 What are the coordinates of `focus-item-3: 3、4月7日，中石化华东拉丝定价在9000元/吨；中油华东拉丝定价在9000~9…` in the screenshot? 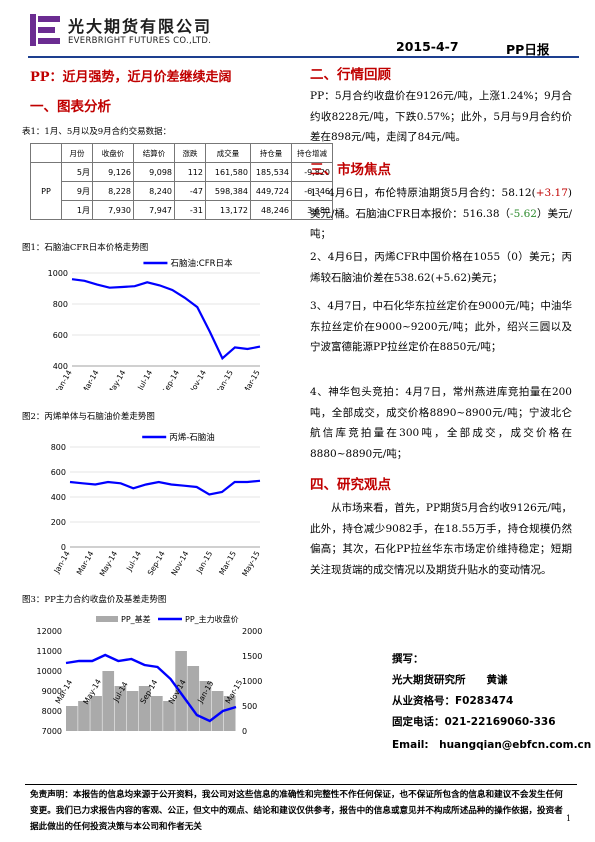 It's located at (441, 327).